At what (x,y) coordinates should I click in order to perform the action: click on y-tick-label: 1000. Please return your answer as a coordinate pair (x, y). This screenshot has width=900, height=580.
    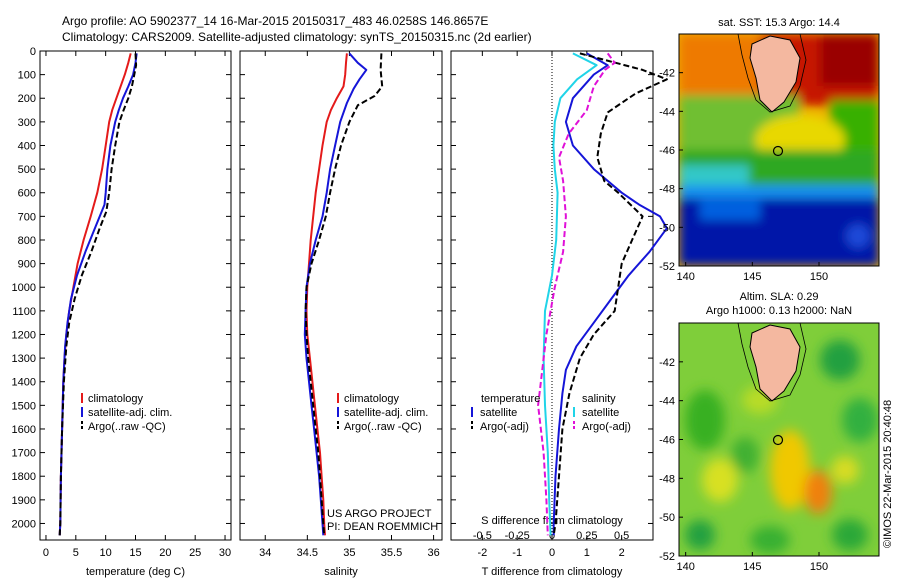
    Looking at the image, I should click on (24, 288).